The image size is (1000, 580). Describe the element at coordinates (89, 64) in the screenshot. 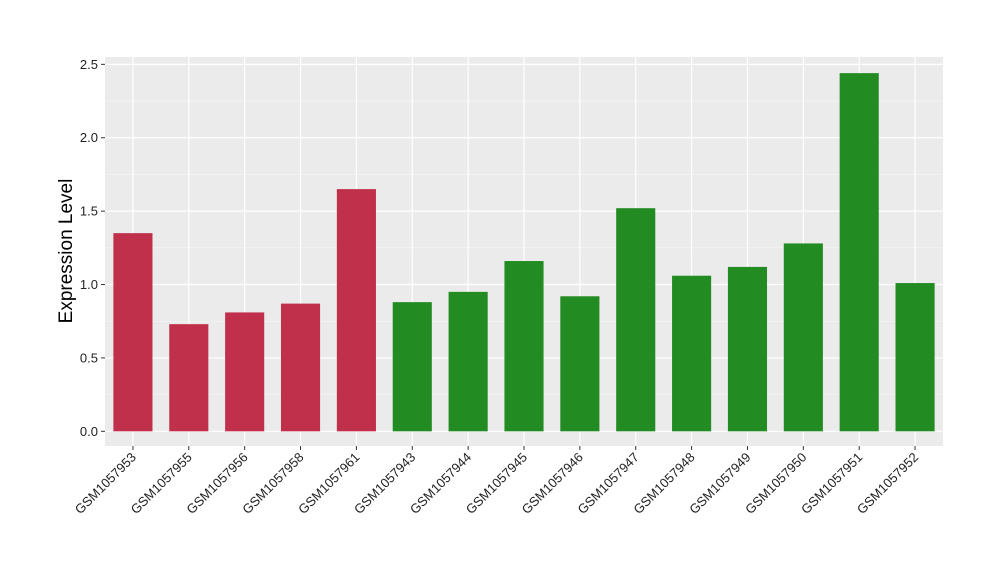

I see `y-tick-label: 2.5` at that location.